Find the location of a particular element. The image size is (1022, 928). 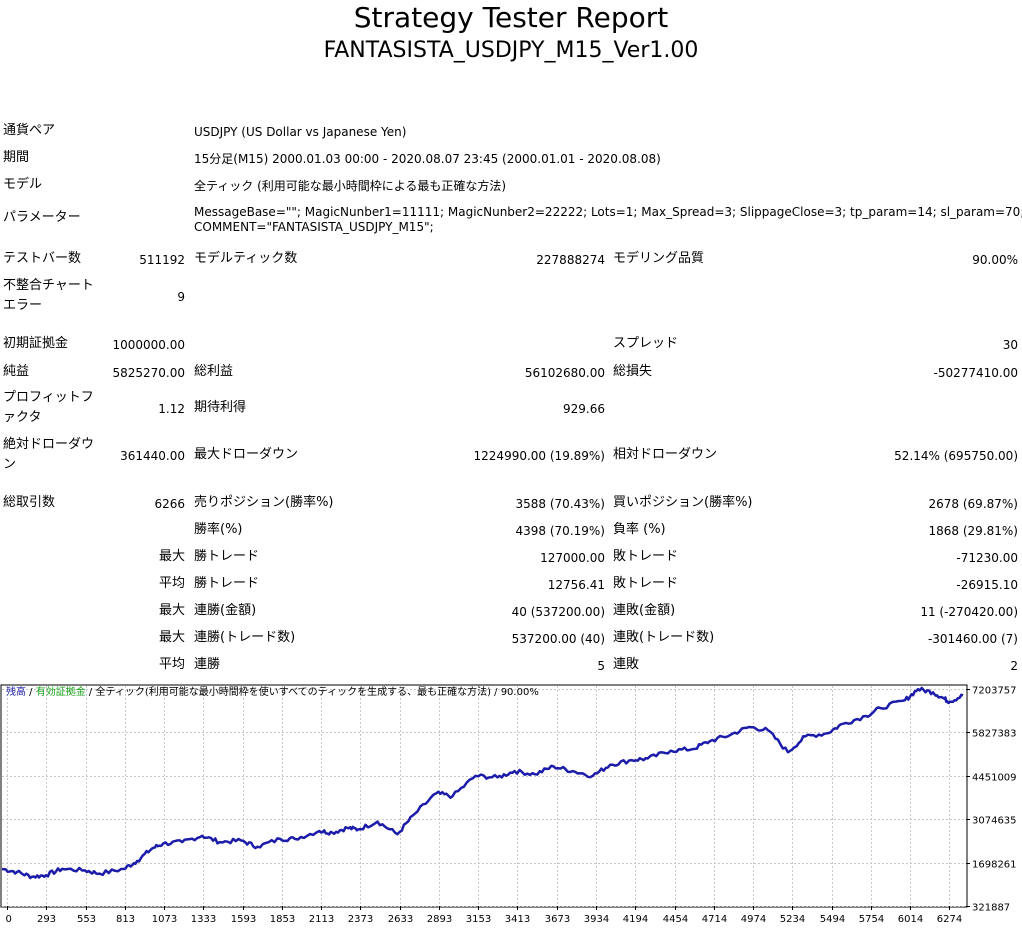

chart-x-tick-label: 813 is located at coordinates (125, 919).